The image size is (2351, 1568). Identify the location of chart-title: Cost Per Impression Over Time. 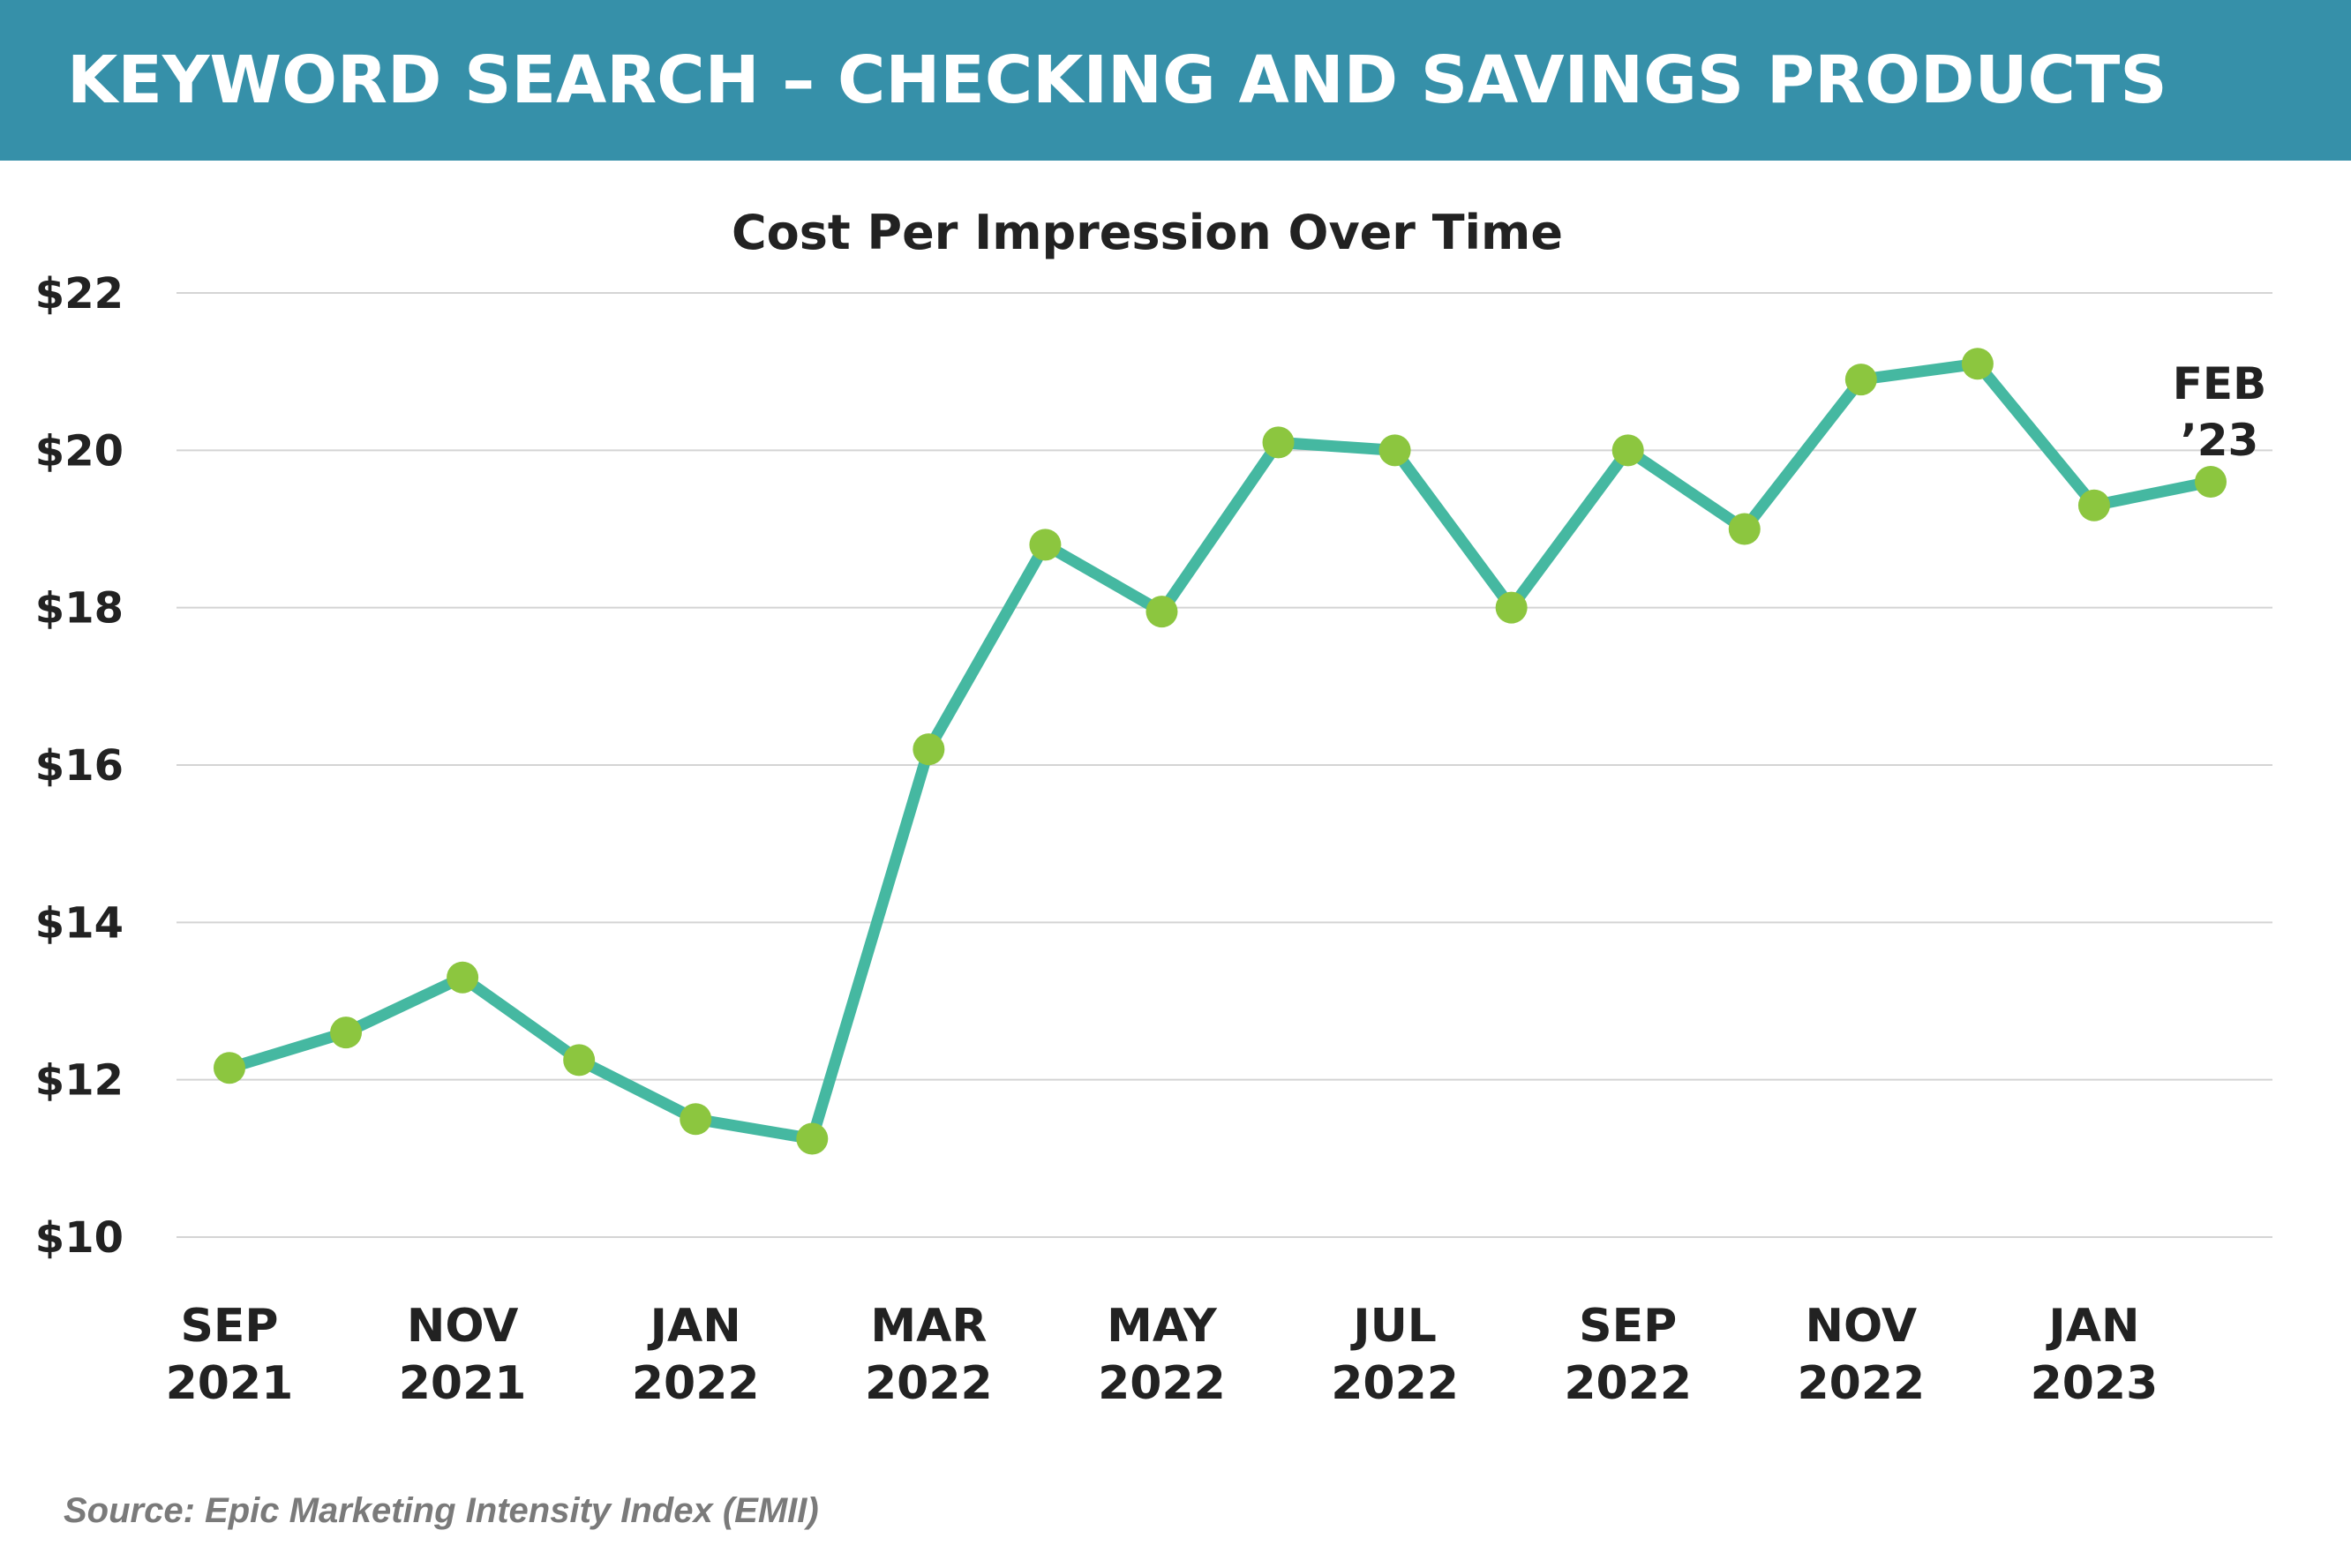
(1147, 232).